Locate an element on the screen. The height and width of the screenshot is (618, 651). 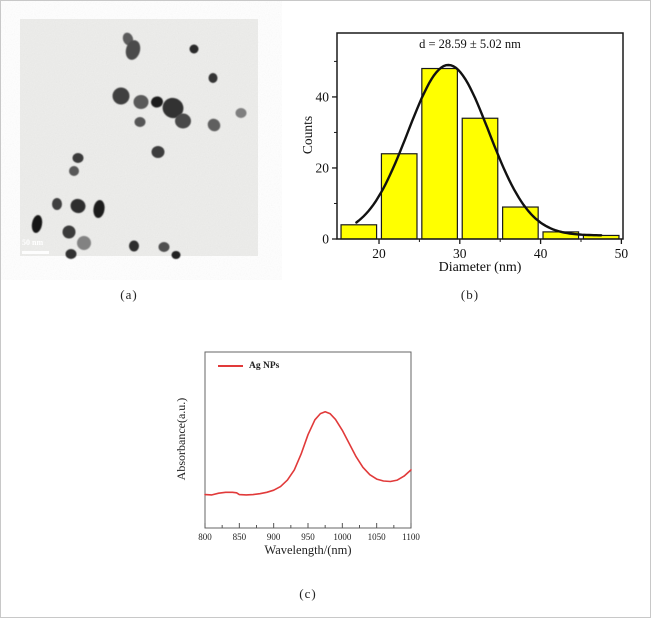
spectrum-line is located at coordinates (308, 453).